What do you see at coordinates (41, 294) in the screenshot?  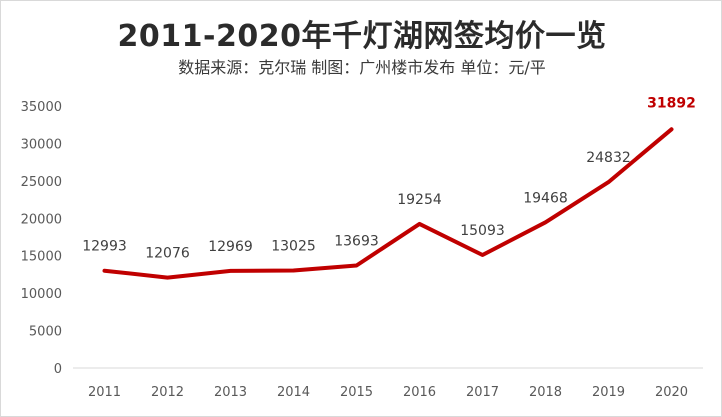 I see `y-tick-label: 10000` at bounding box center [41, 294].